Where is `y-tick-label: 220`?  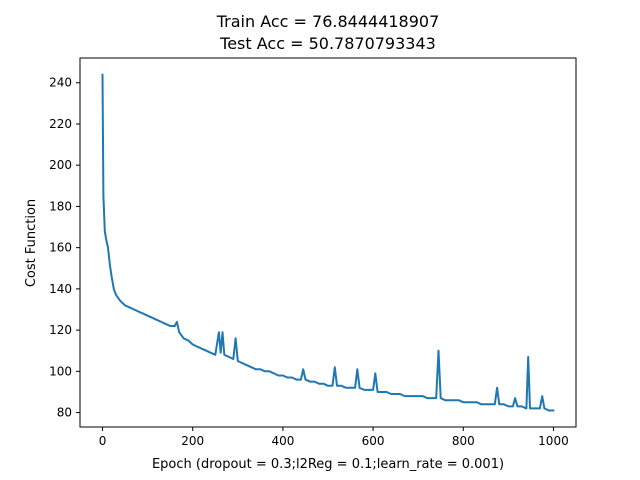 y-tick-label: 220 is located at coordinates (60, 124).